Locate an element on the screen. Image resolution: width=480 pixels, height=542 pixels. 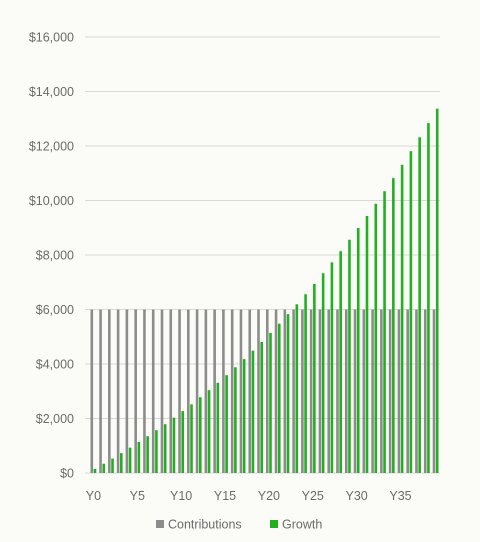
x-tick-label: Y15 is located at coordinates (225, 496).